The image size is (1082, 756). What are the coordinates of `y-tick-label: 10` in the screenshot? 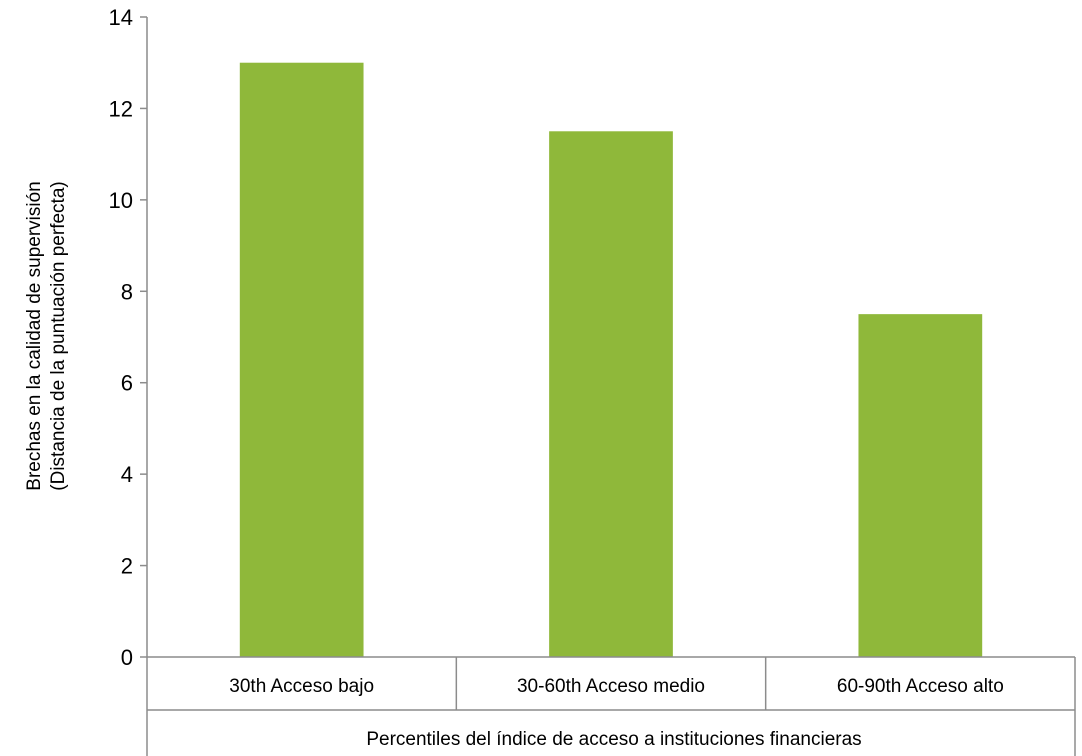 It's located at (121, 200).